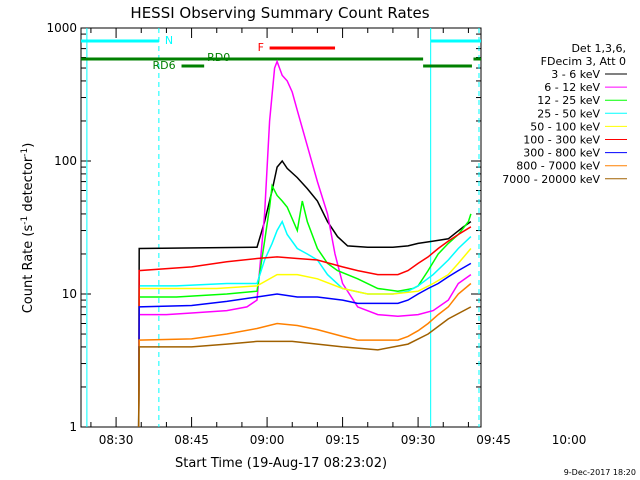  I want to click on legend-entry-label: 100 - 300 keV, so click(561, 140).